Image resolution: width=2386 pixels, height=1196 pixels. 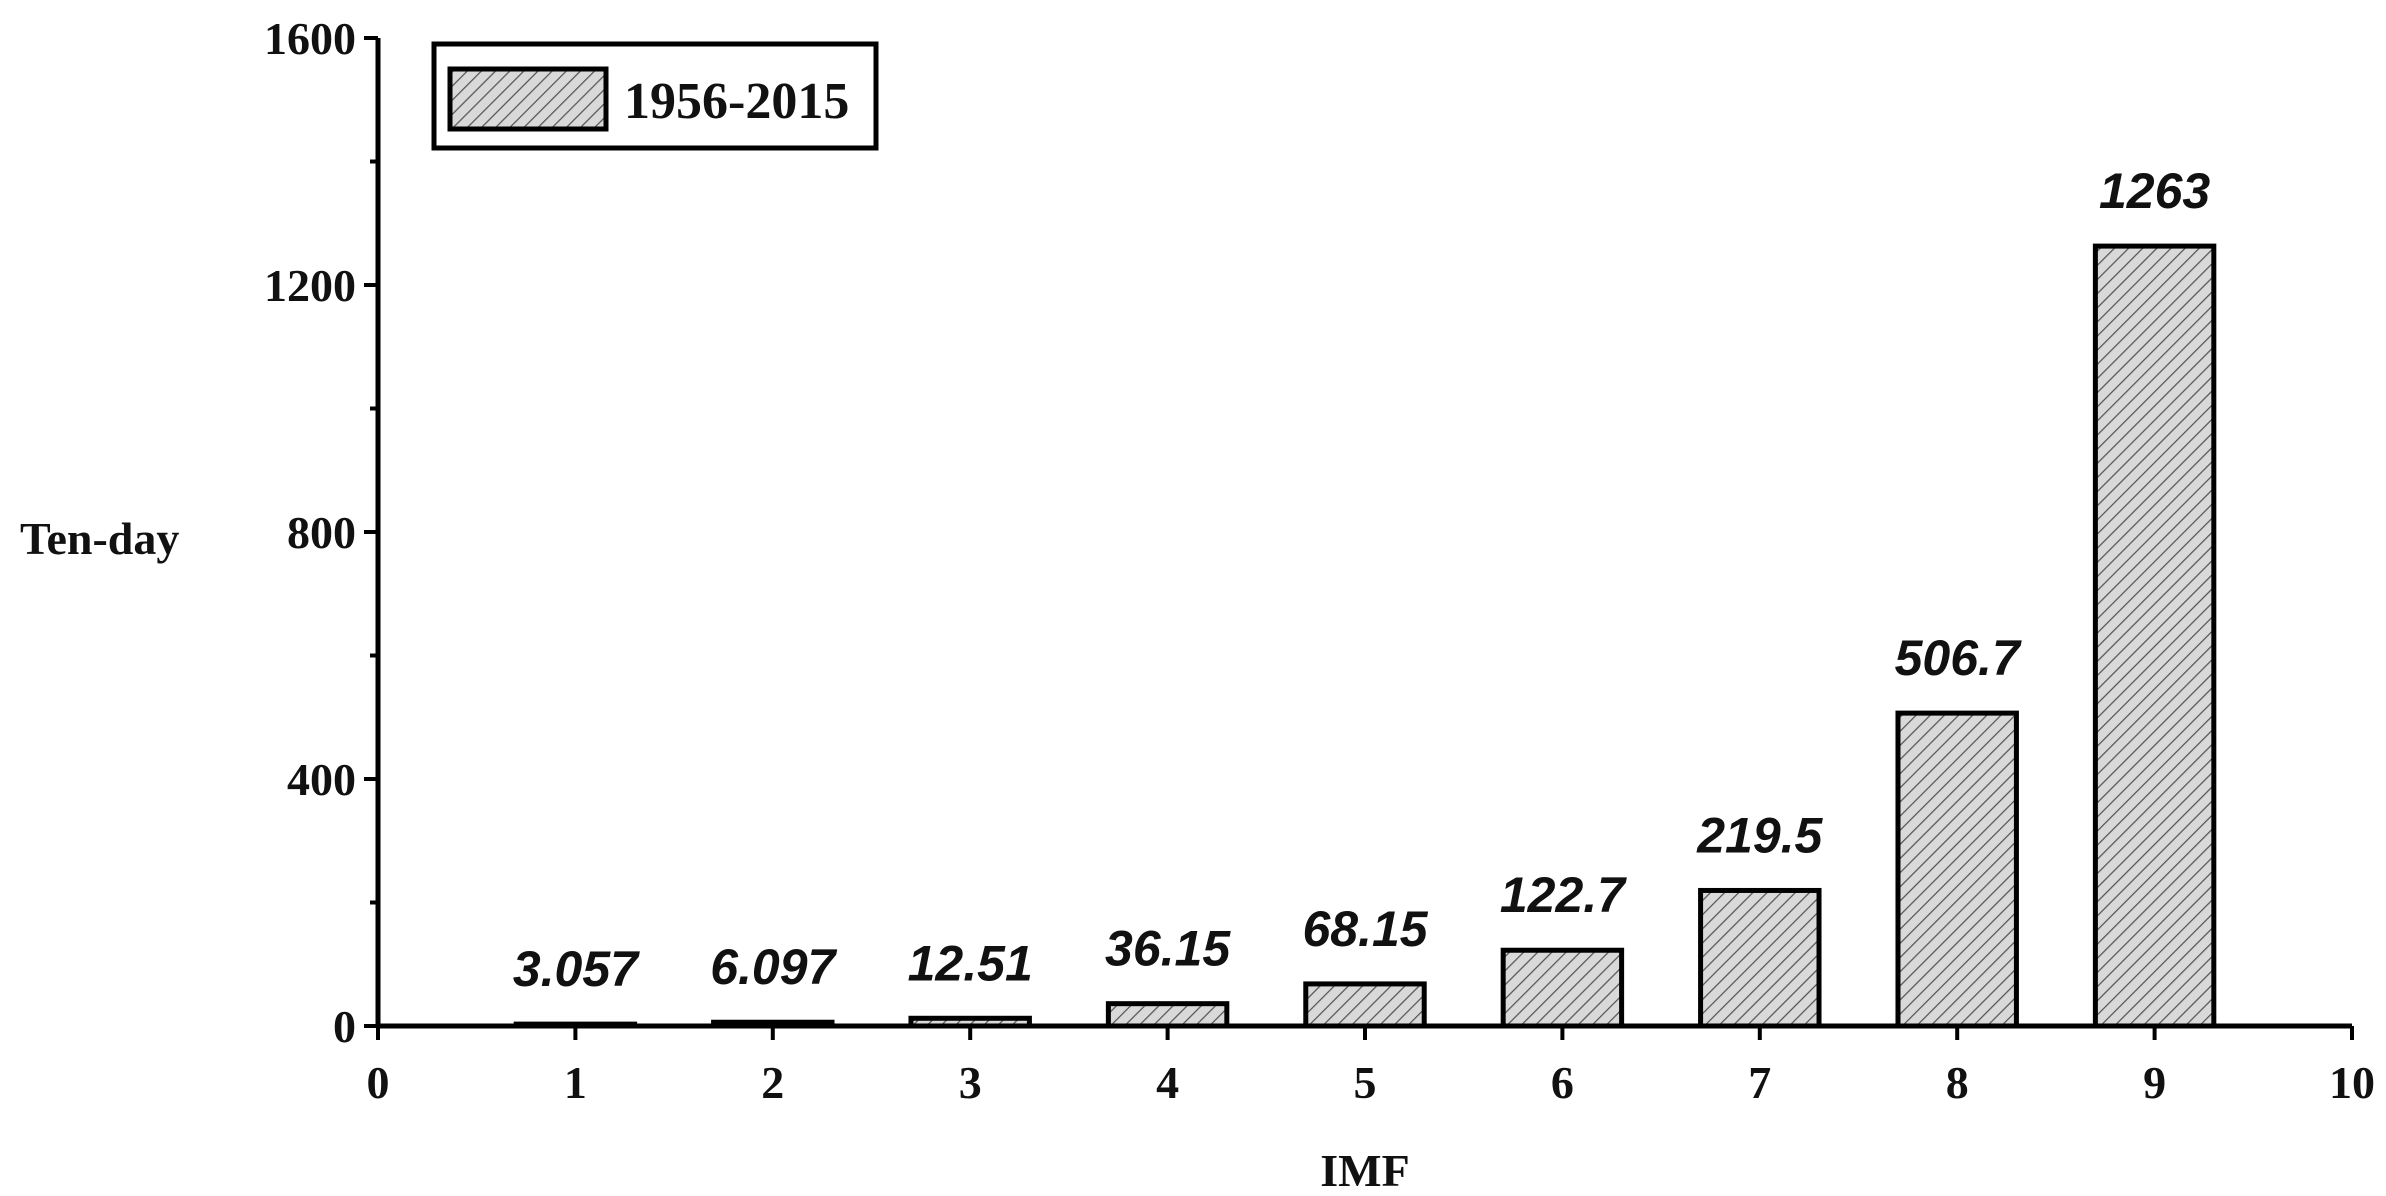 What do you see at coordinates (1759, 835) in the screenshot?
I see `data-label-imf-7: 219.5` at bounding box center [1759, 835].